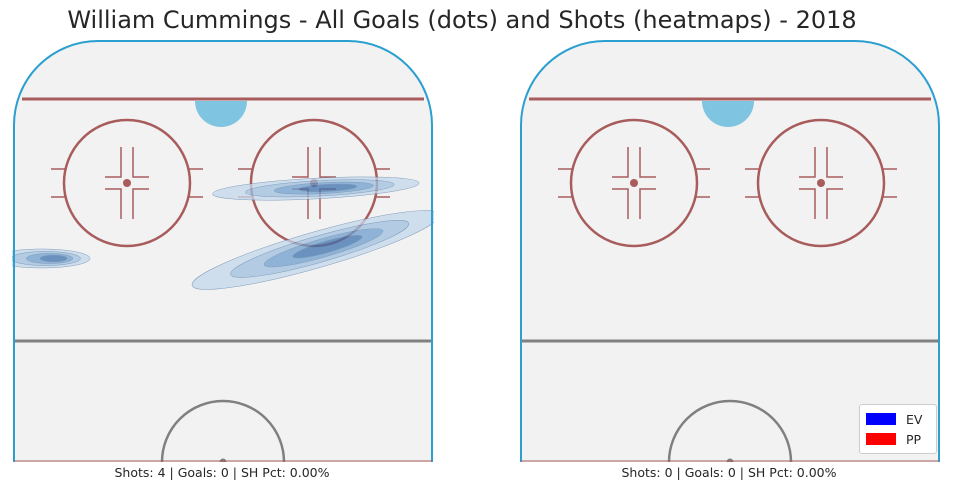  I want to click on legend-swatch-ev, so click(881, 419).